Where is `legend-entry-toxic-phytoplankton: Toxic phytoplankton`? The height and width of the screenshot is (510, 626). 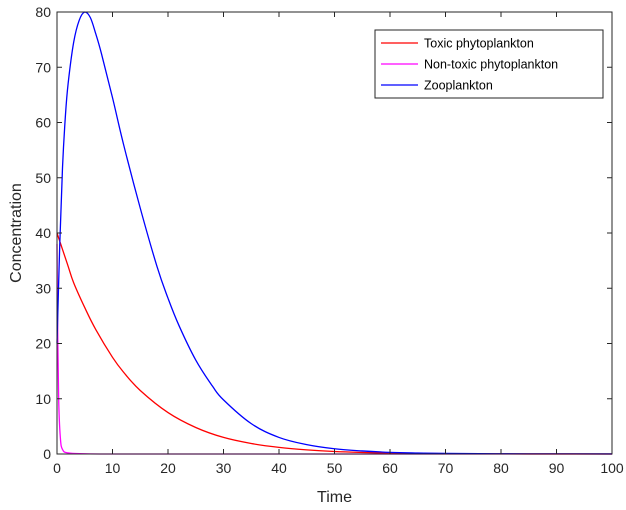 legend-entry-toxic-phytoplankton: Toxic phytoplankton is located at coordinates (457, 44).